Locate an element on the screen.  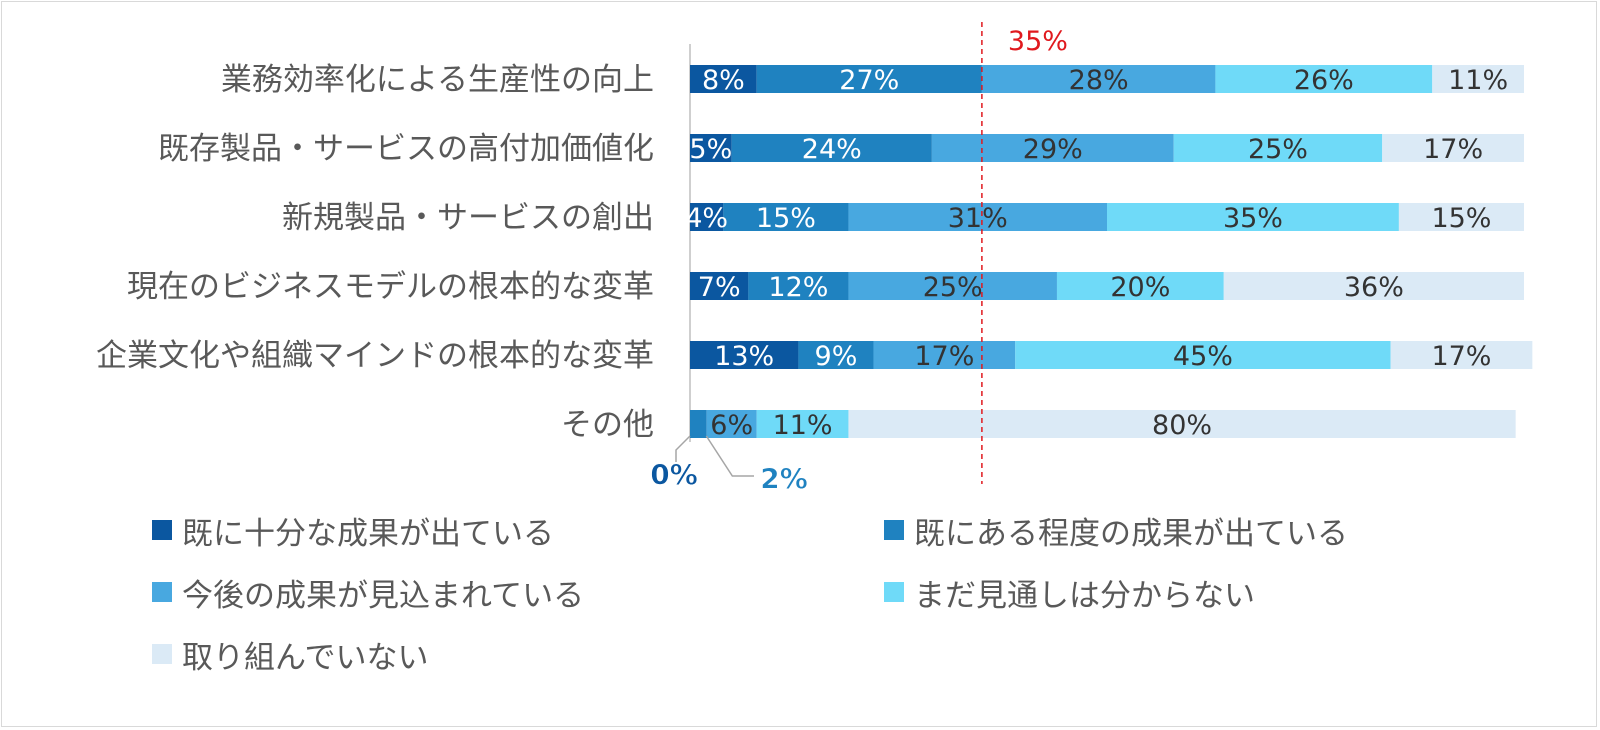
data-label: 45% is located at coordinates (1203, 356).